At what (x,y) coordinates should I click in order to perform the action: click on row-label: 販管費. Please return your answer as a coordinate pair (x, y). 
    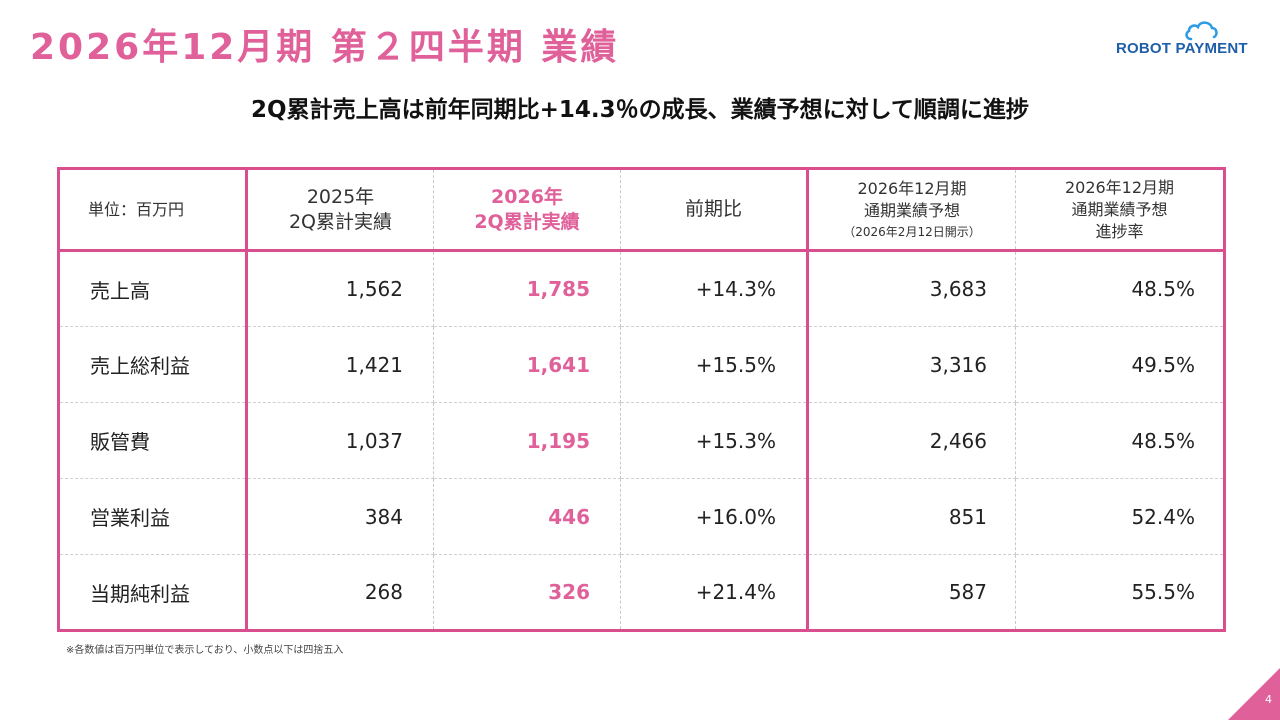
    Looking at the image, I should click on (153, 440).